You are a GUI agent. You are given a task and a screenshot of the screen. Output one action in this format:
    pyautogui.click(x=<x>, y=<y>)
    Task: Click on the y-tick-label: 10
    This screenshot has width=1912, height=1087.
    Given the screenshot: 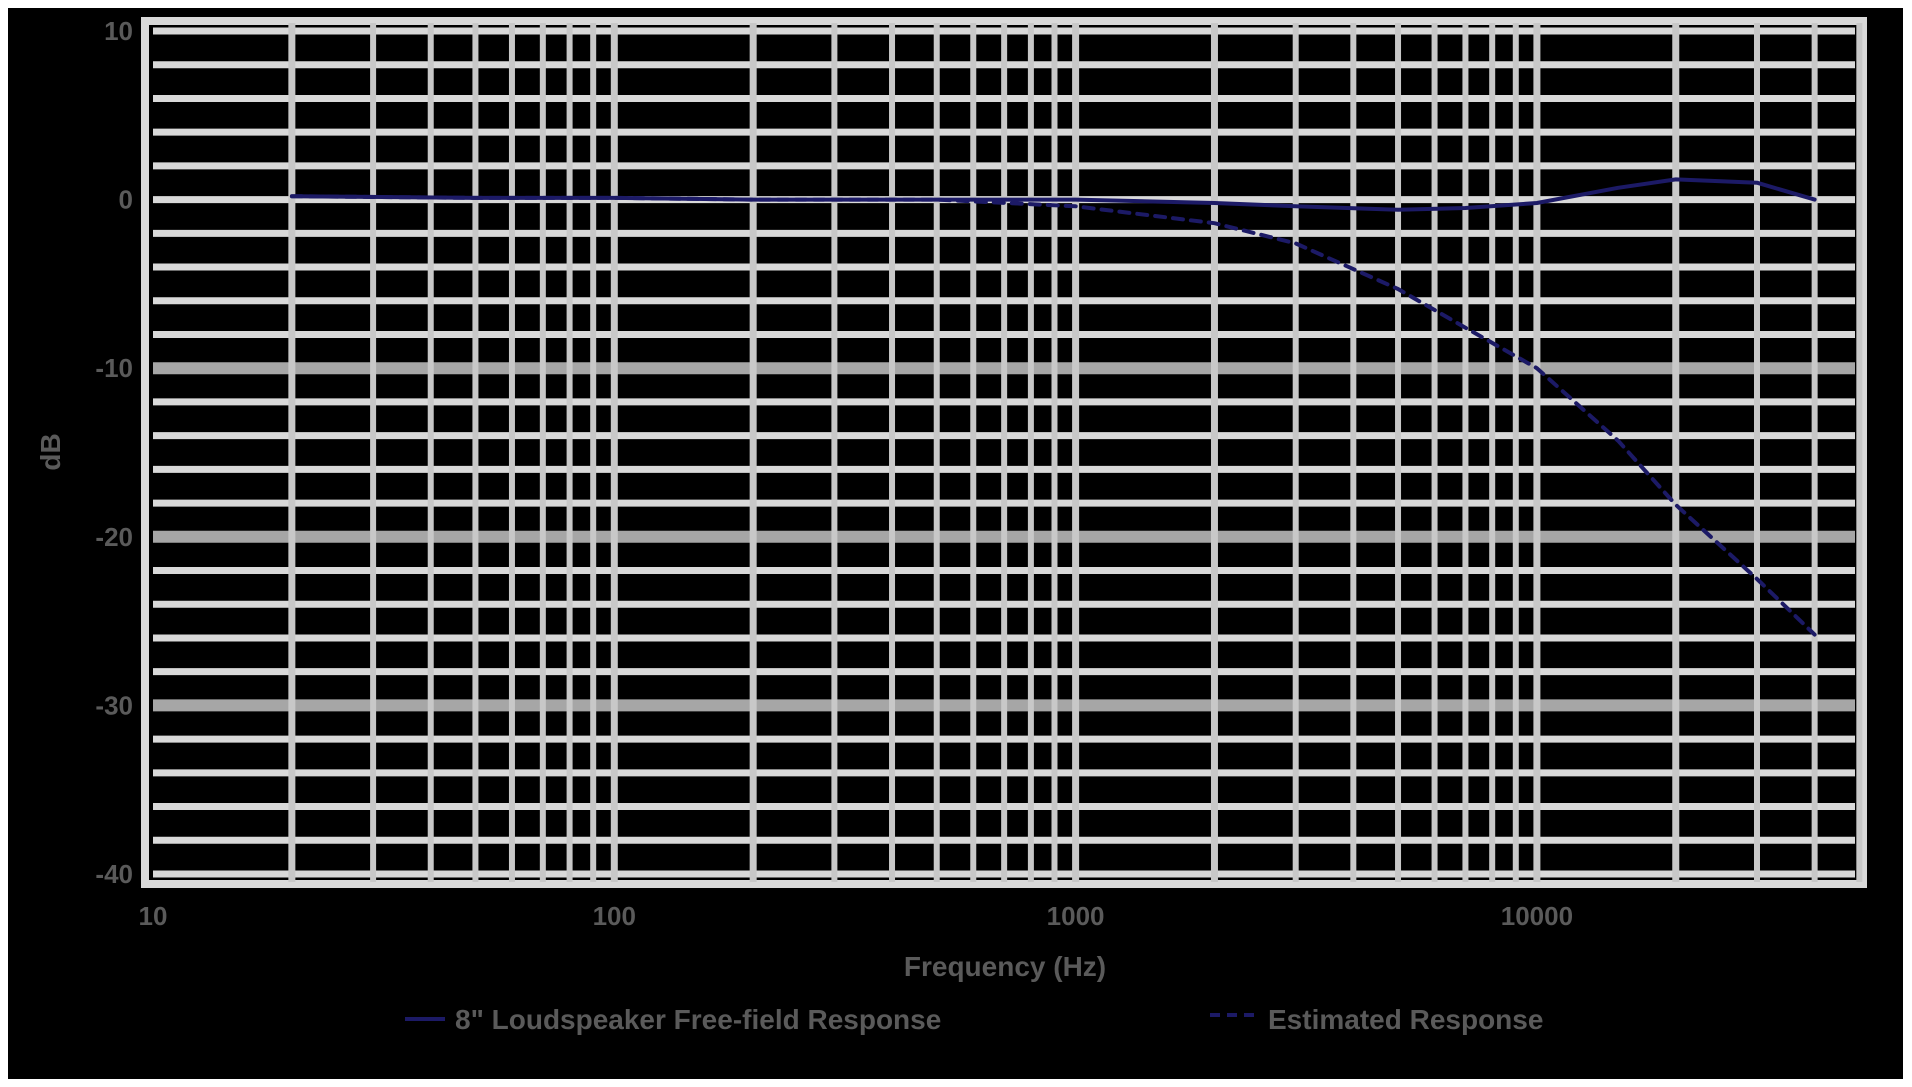 What is the action you would take?
    pyautogui.click(x=118, y=31)
    